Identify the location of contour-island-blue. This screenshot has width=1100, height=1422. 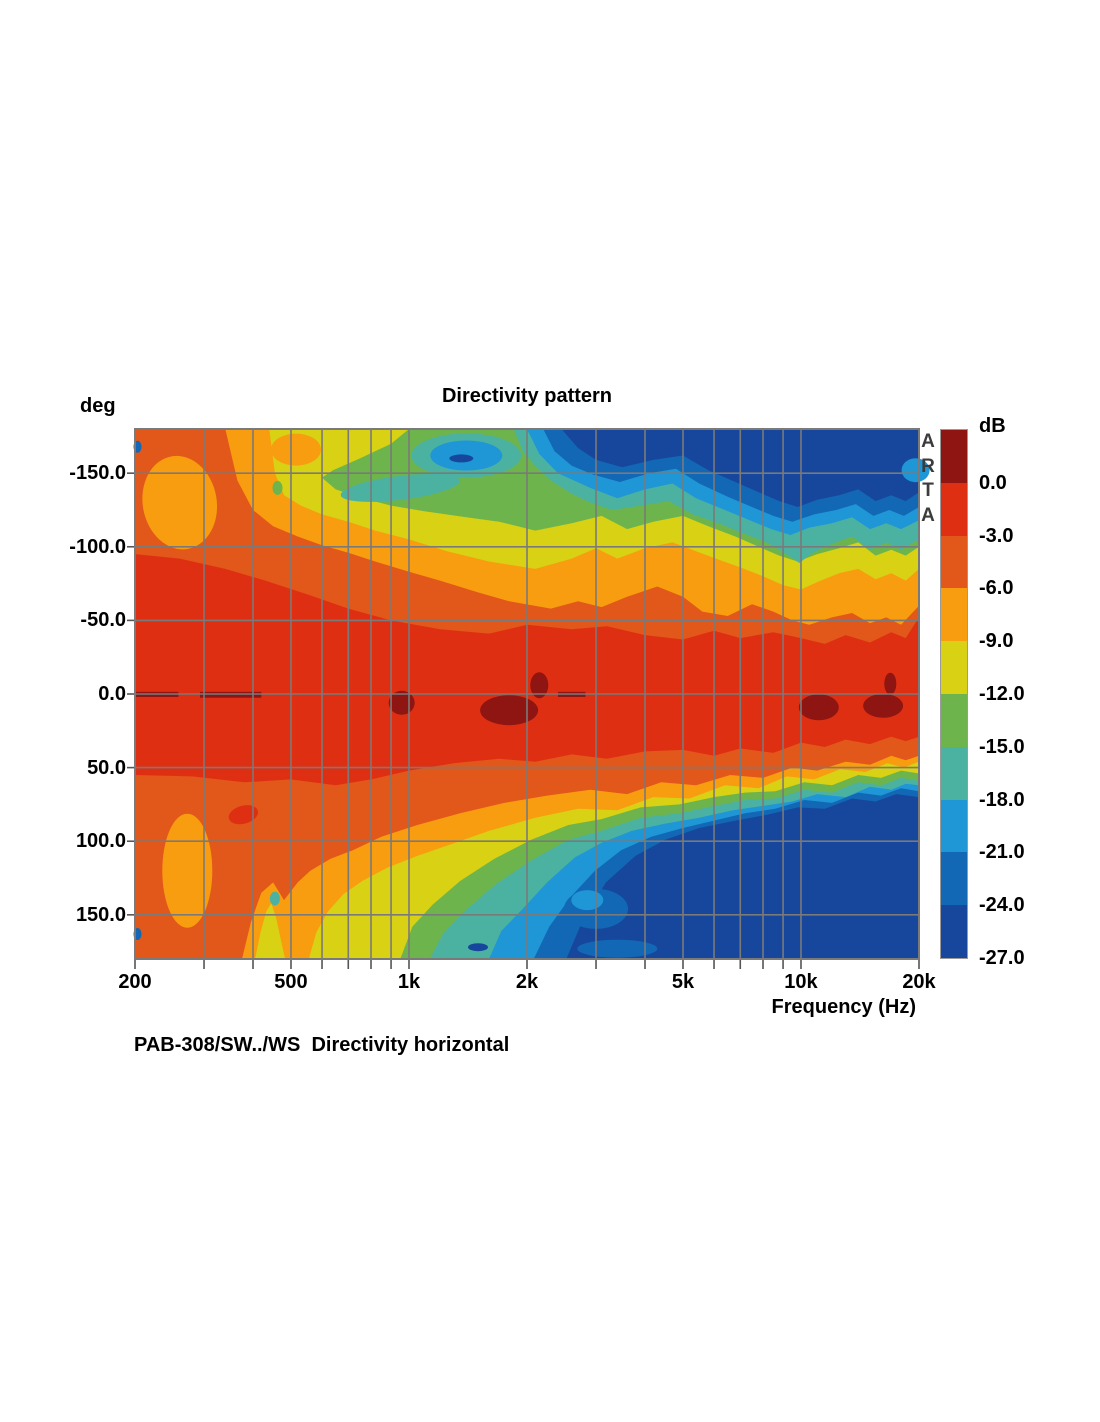
(617, 948).